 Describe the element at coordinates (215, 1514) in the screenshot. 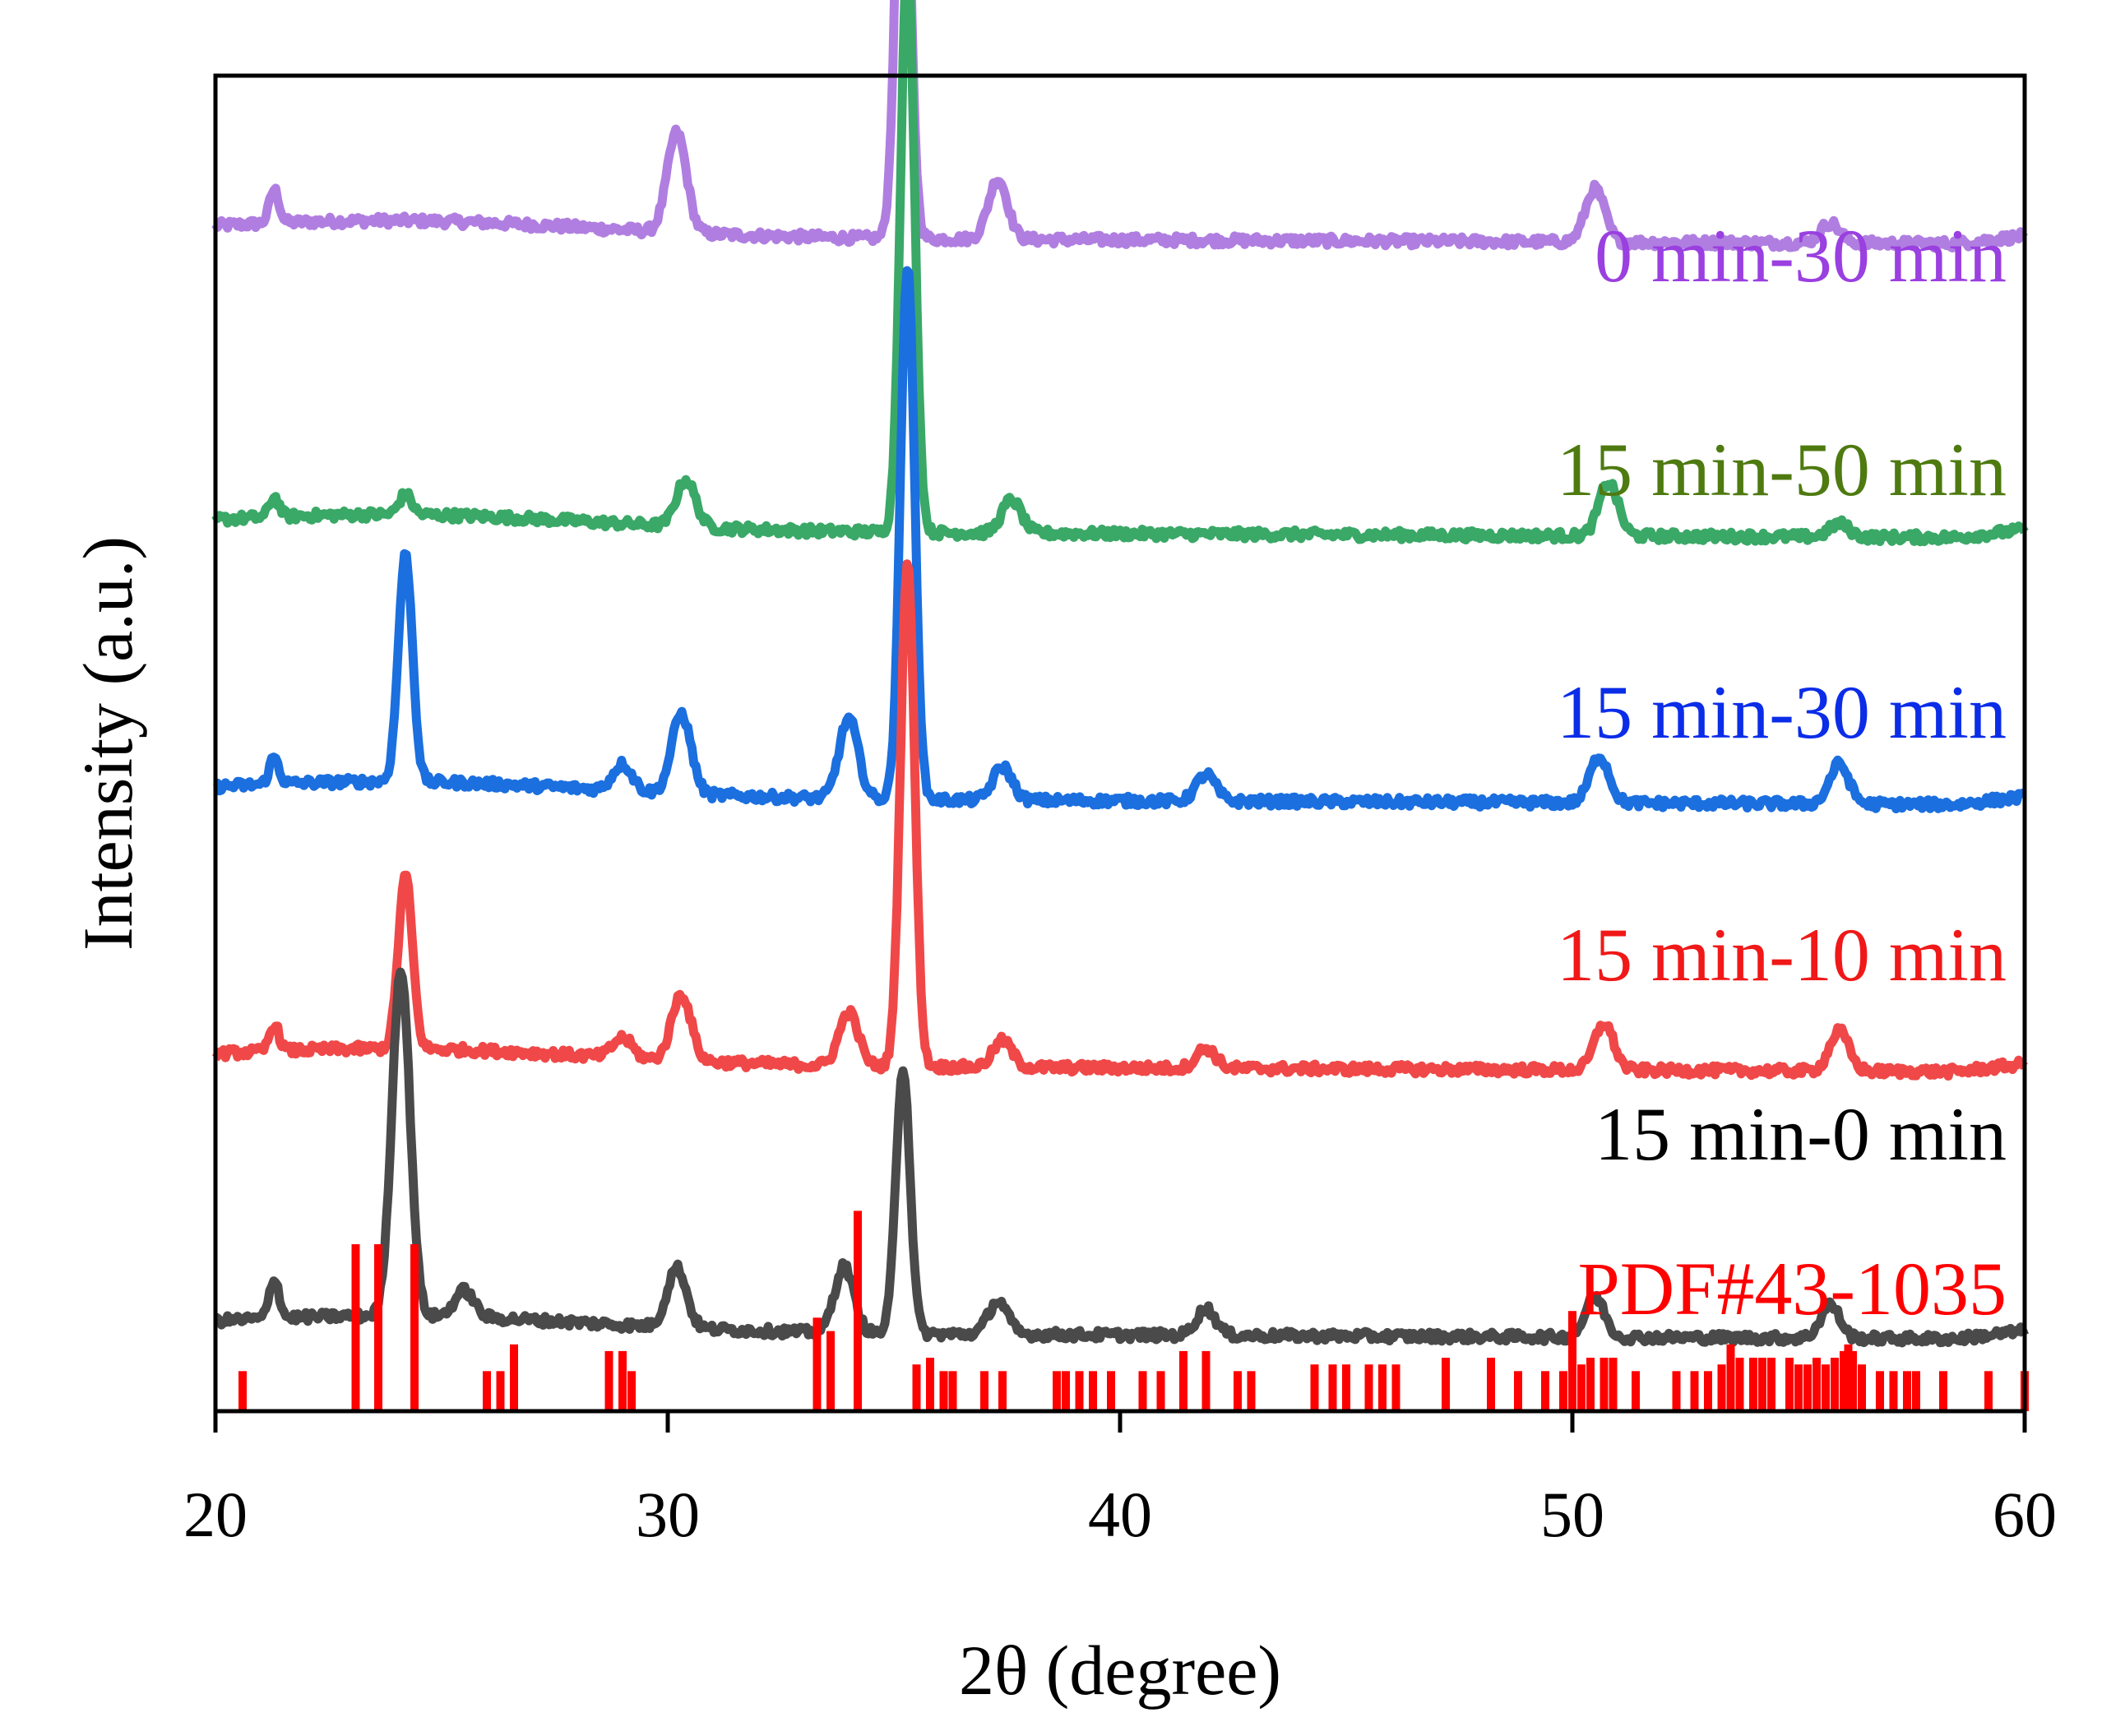

I see `x-tick-label-20: 20` at that location.